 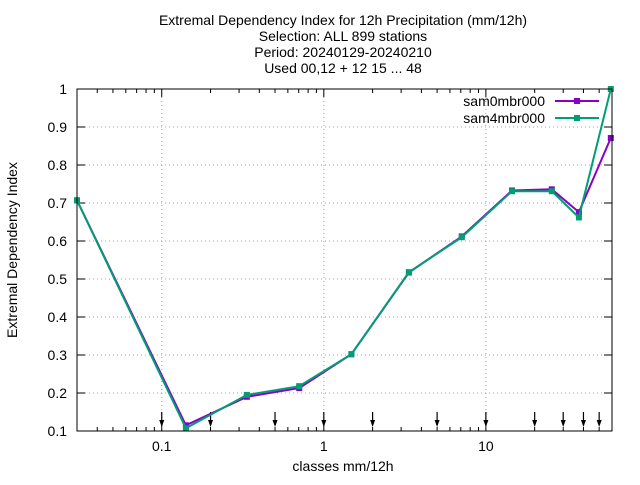 I want to click on y-tick-label: 0.6, so click(x=58, y=241).